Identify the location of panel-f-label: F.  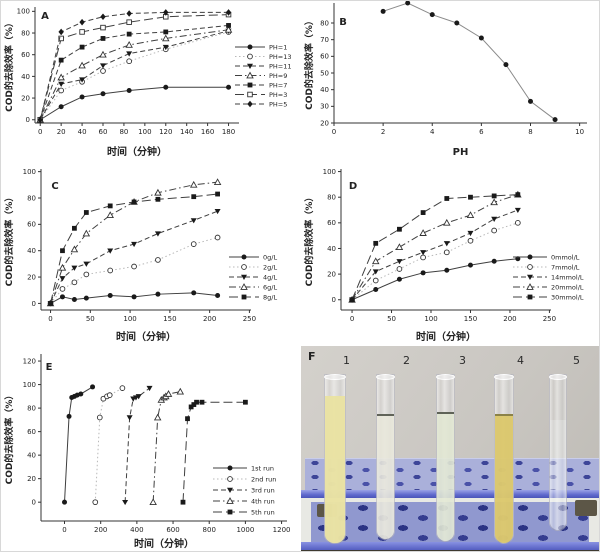
(312, 356).